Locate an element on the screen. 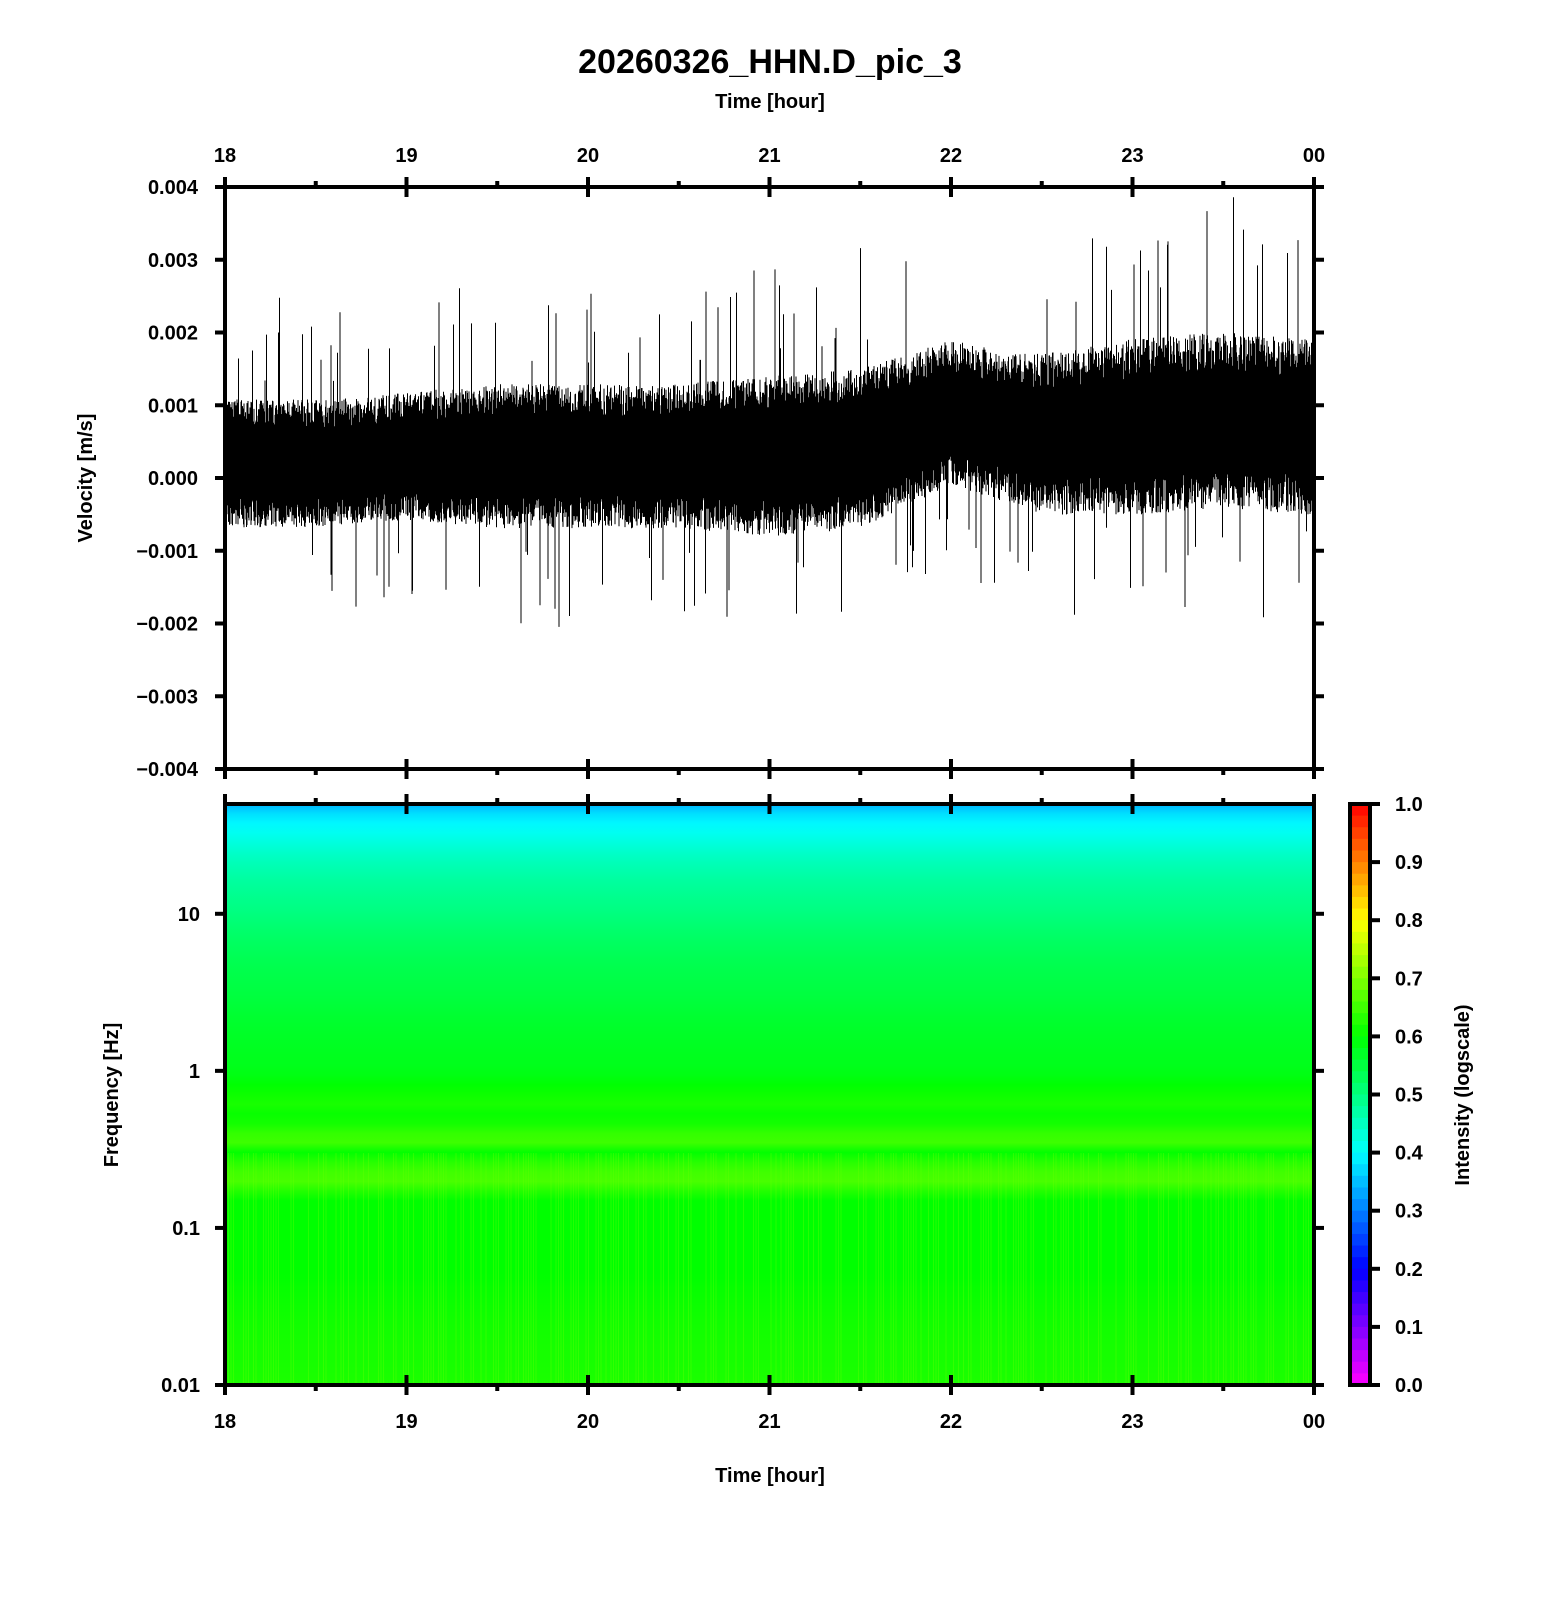  top-x-tick-label: 21 is located at coordinates (769, 156).